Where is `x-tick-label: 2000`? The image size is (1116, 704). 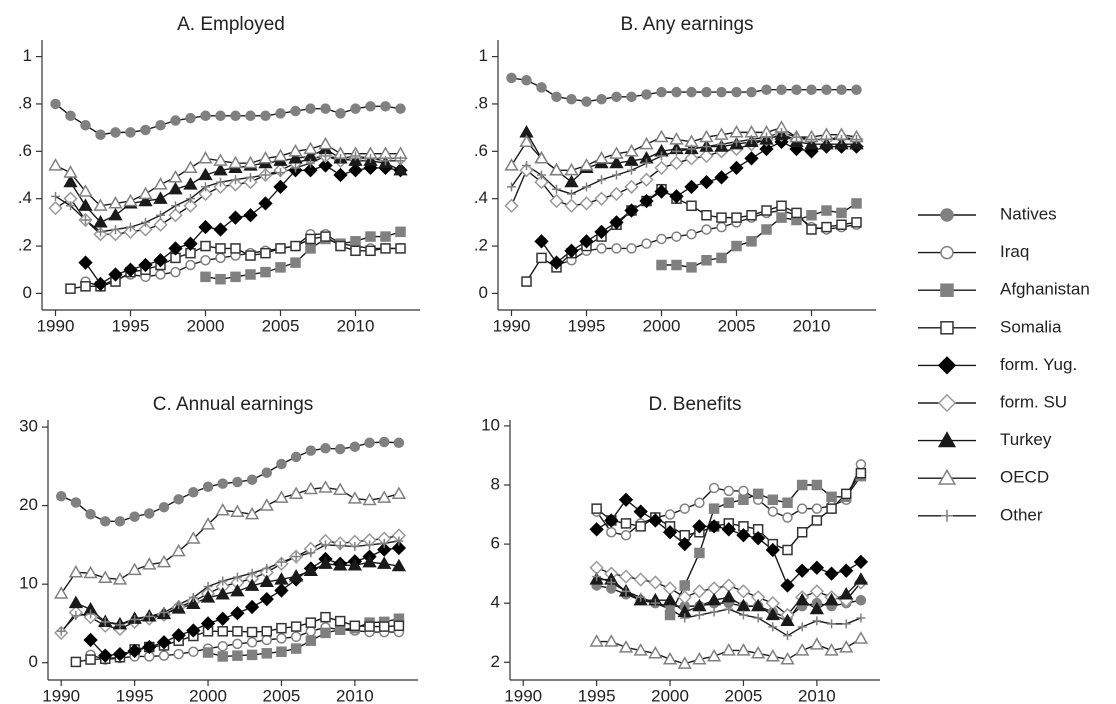 x-tick-label: 2000 is located at coordinates (670, 695).